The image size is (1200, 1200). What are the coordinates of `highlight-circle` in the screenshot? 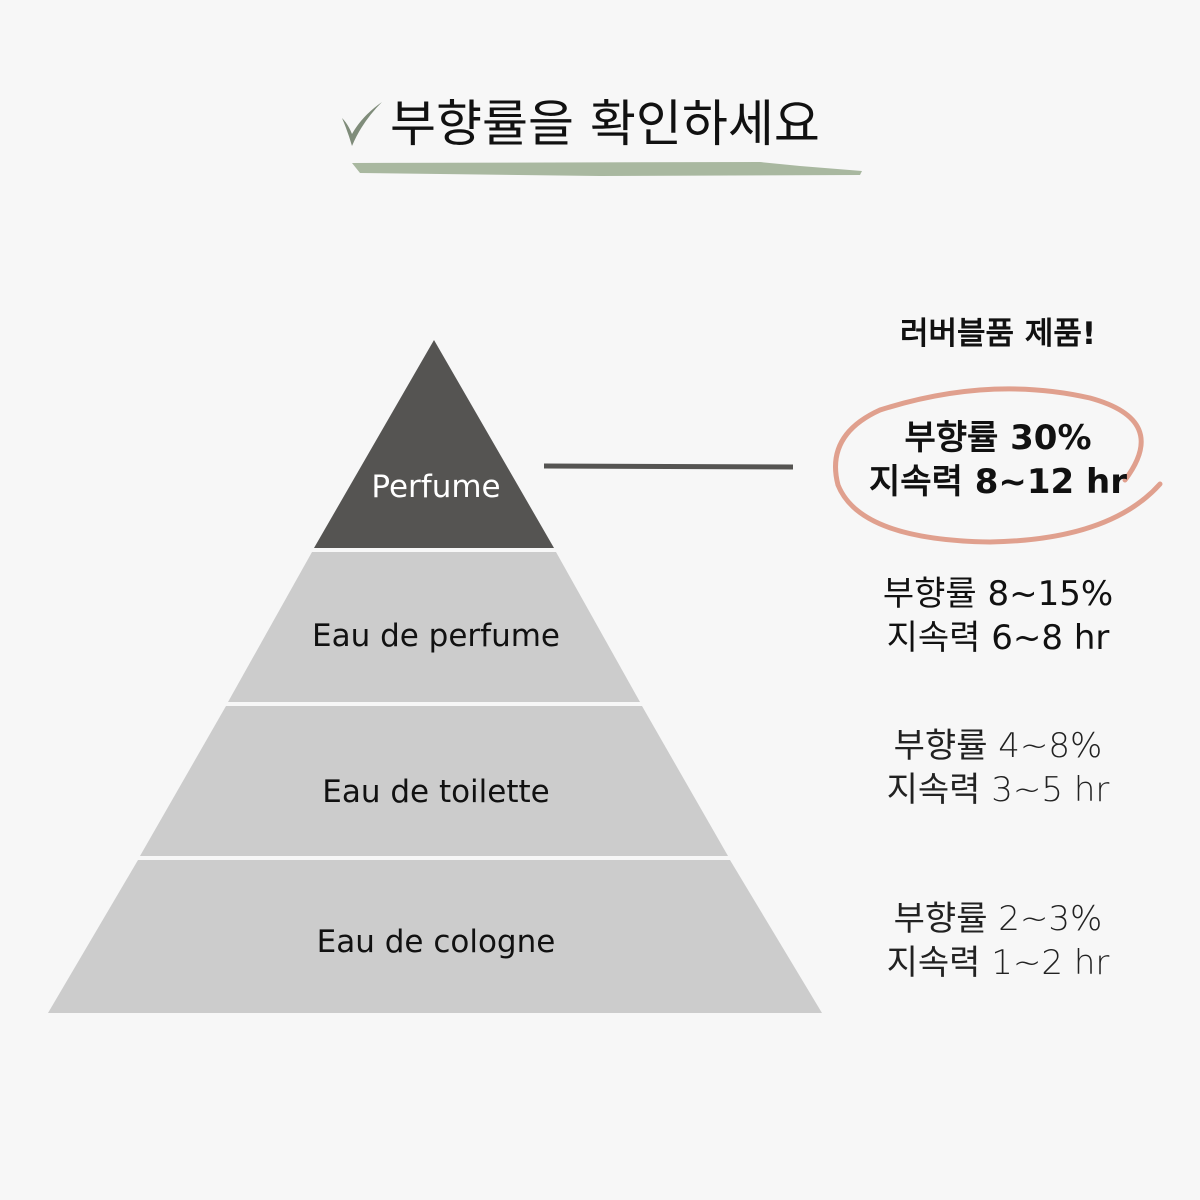 It's located at (998, 465).